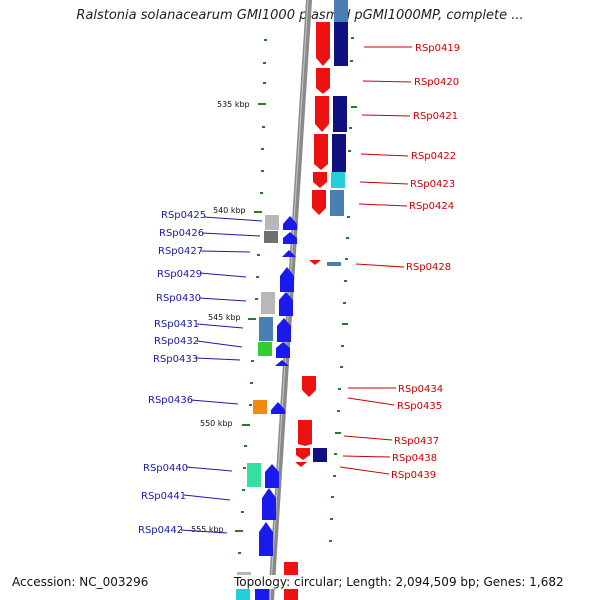 This screenshot has height=600, width=600. What do you see at coordinates (307, 311) in the screenshot?
I see `reverse-genes` at bounding box center [307, 311].